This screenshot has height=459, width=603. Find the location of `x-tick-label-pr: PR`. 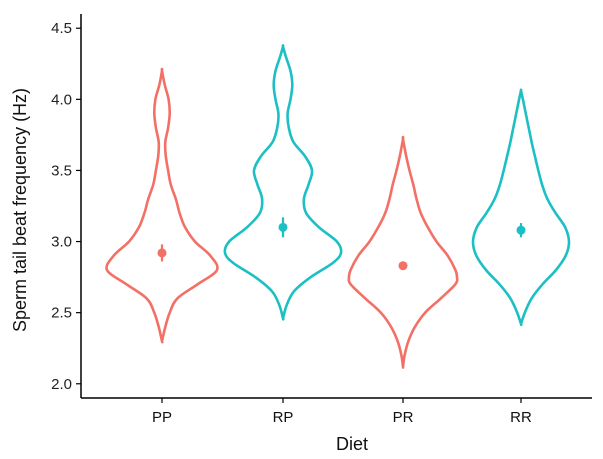

x-tick-label-pr: PR is located at coordinates (403, 417).